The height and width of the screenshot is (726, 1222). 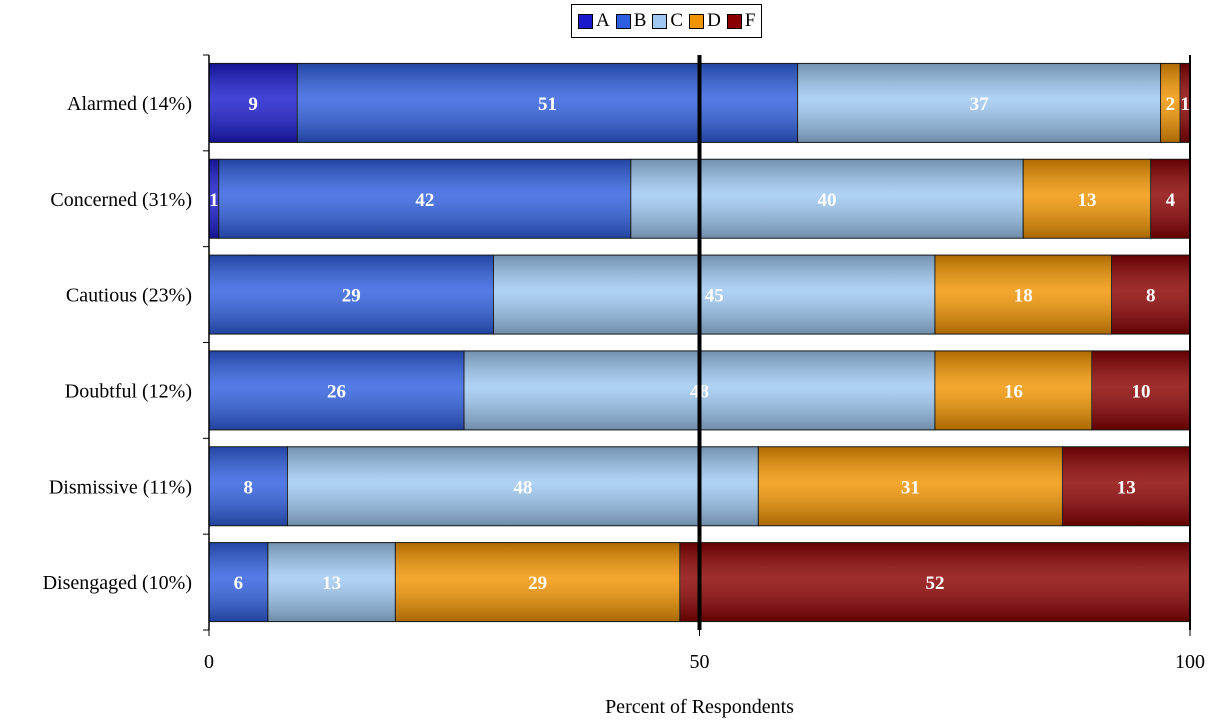 What do you see at coordinates (714, 20) in the screenshot?
I see `legend-label: D` at bounding box center [714, 20].